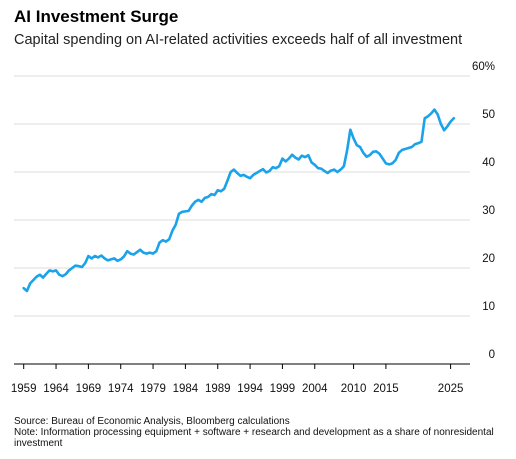 This screenshot has height=459, width=516. What do you see at coordinates (283, 389) in the screenshot?
I see `x-tick-label: 1999` at bounding box center [283, 389].